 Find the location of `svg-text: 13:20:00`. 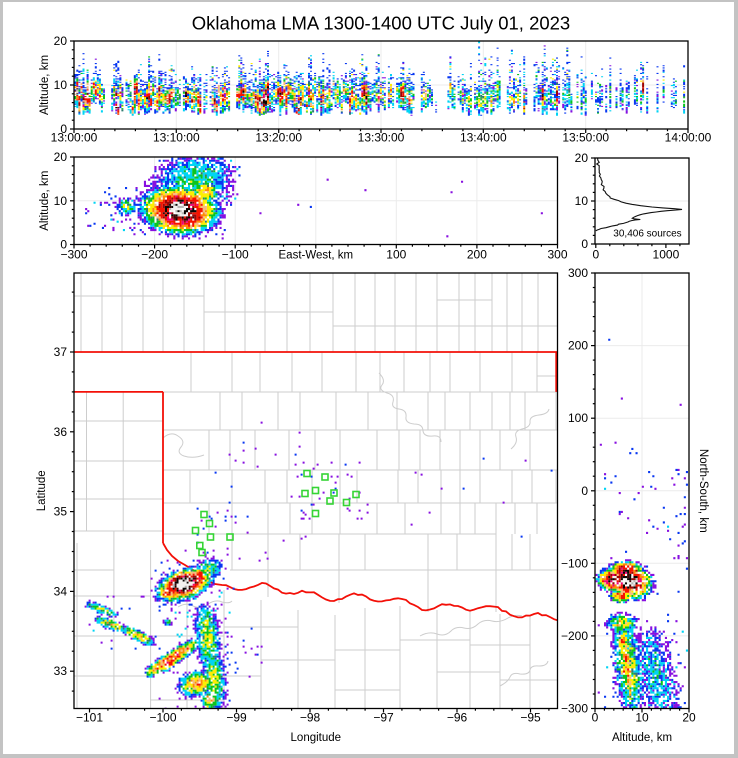

svg-text: 13:20:00 is located at coordinates (278, 138).